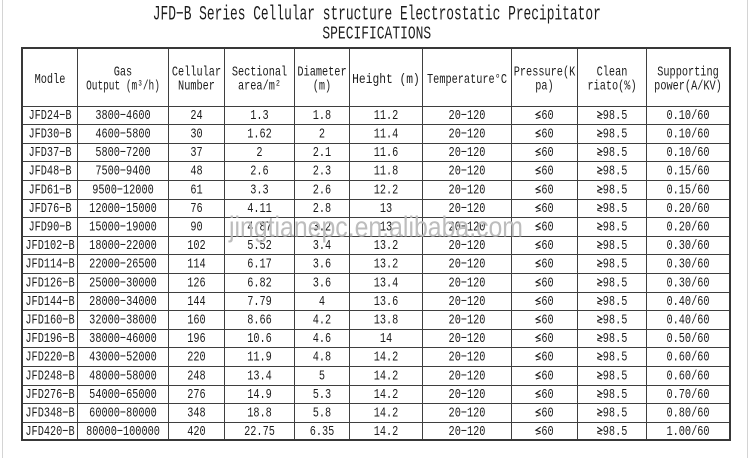 This screenshot has height=463, width=750. What do you see at coordinates (49, 414) in the screenshot?
I see `svg-text: JFD348−B` at bounding box center [49, 414].